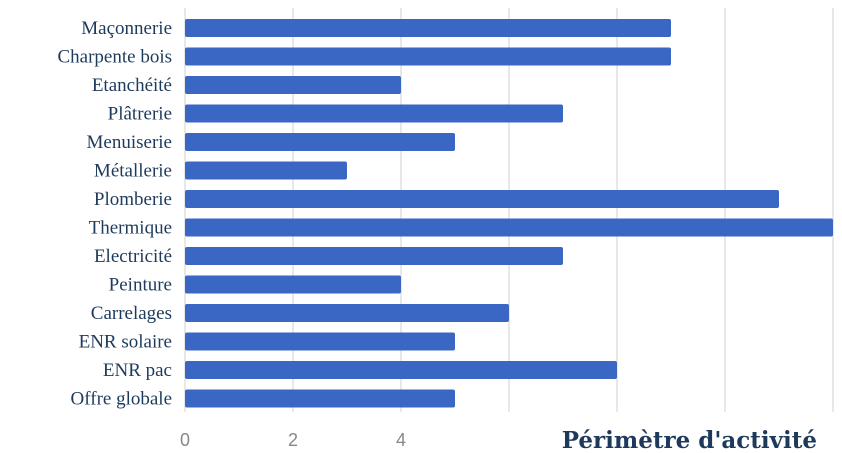  I want to click on x-tick-labels: 0 2 4, so click(293, 440).